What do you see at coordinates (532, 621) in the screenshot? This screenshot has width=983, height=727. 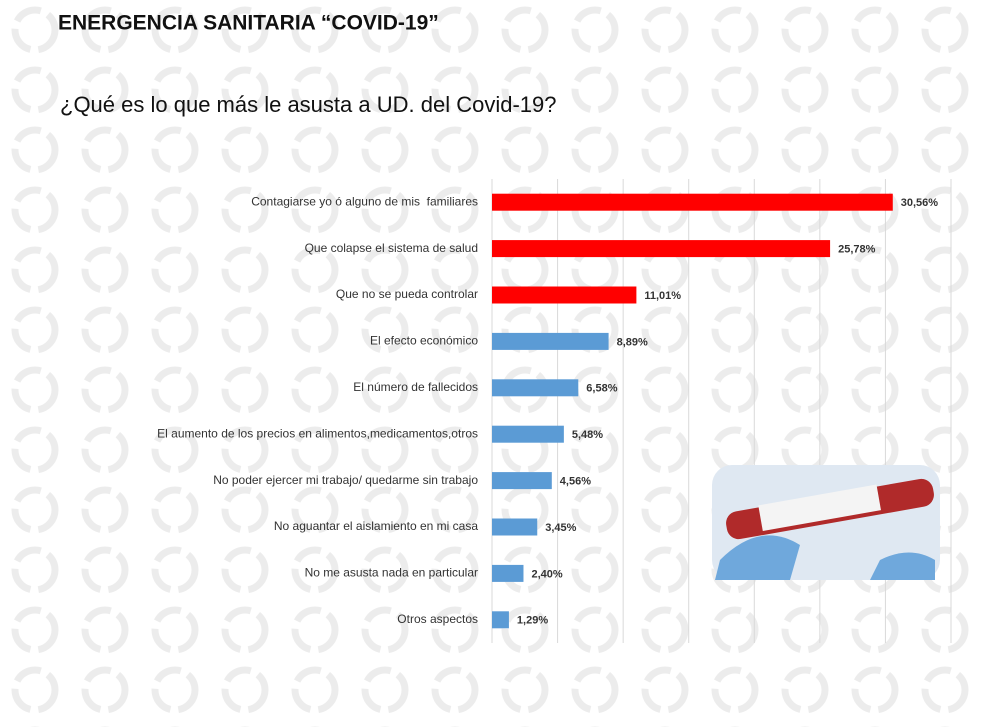 I see `value-label: 1,29%` at bounding box center [532, 621].